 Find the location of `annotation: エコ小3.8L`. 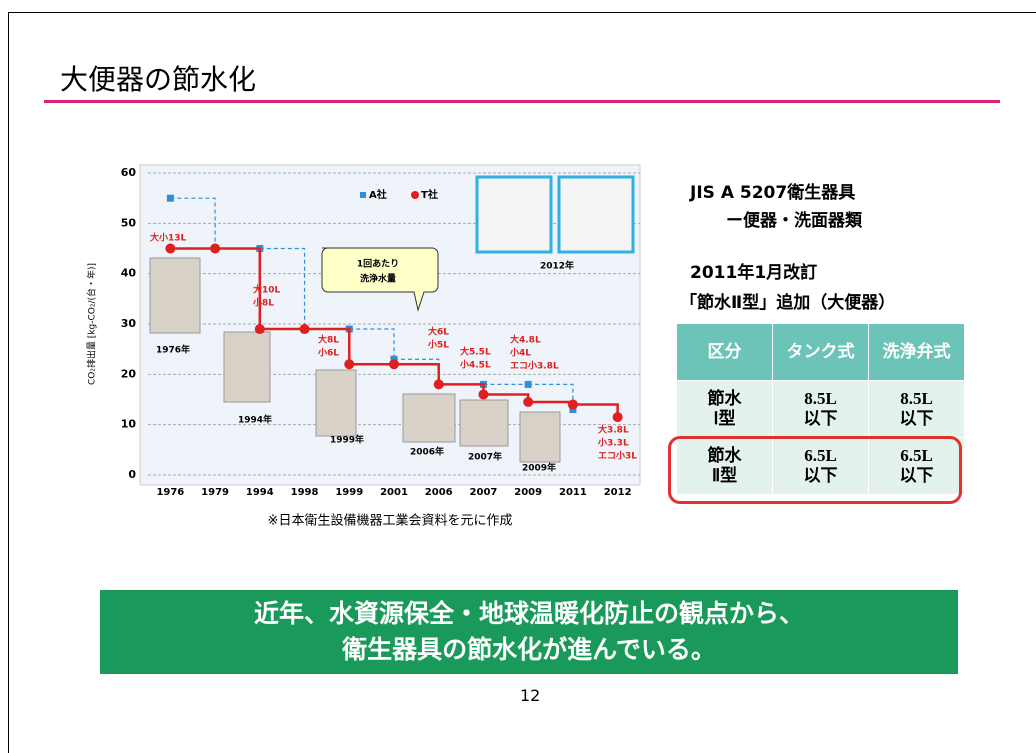

annotation: エコ小3.8L is located at coordinates (534, 366).